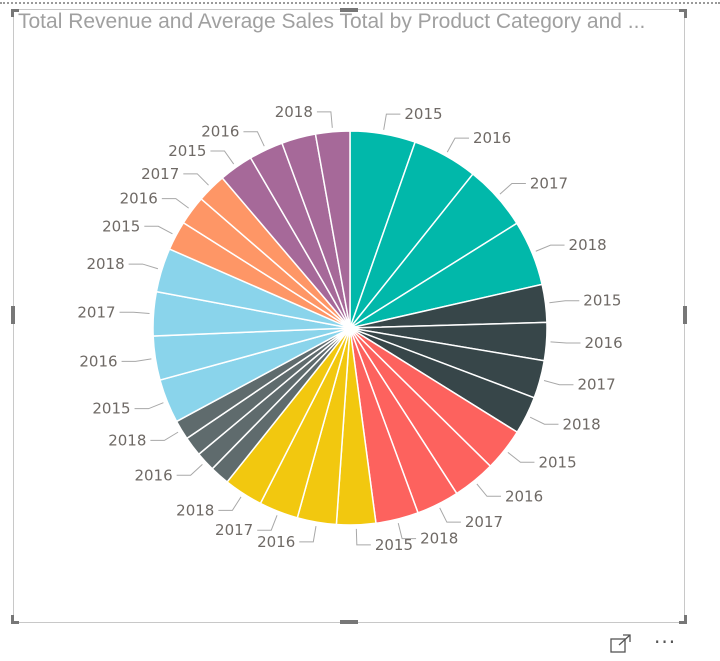 Image resolution: width=720 pixels, height=661 pixels. I want to click on resize-handle-bottom, so click(349, 622).